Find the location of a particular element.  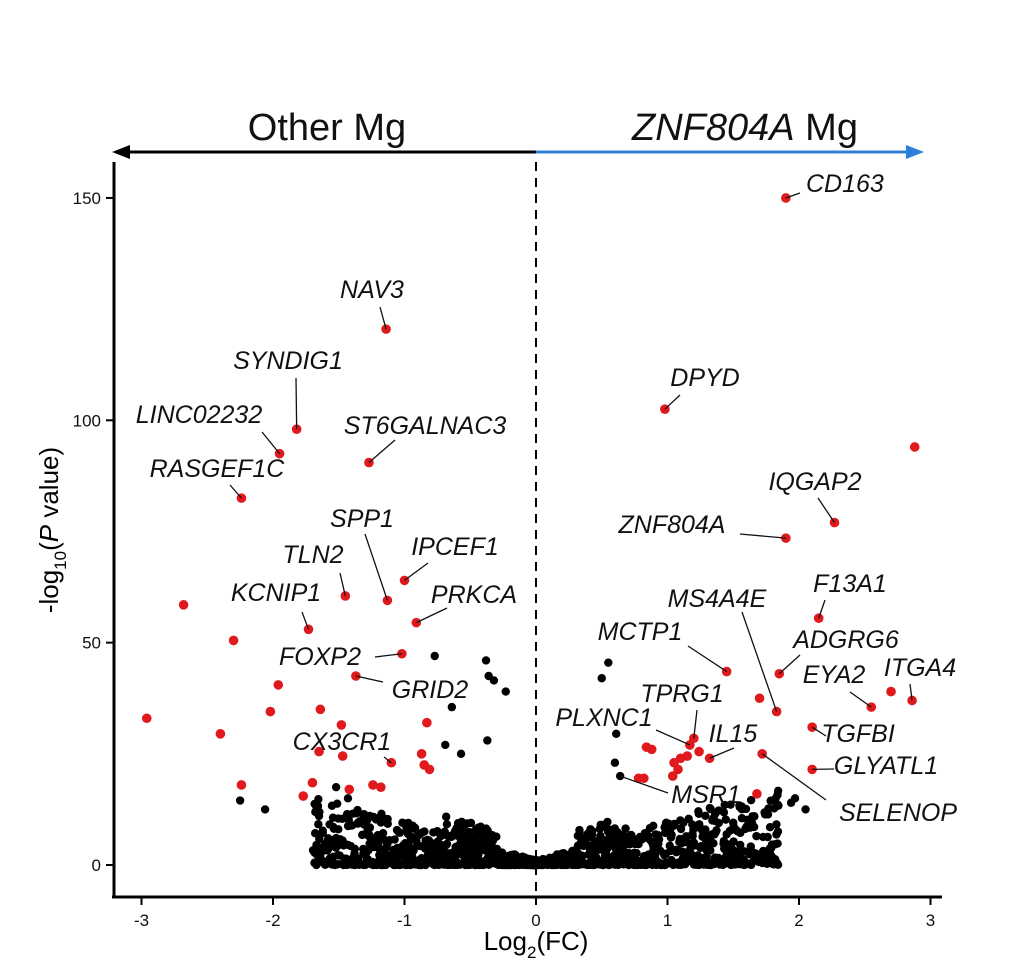

y-tick-label: 100 is located at coordinates (87, 420).